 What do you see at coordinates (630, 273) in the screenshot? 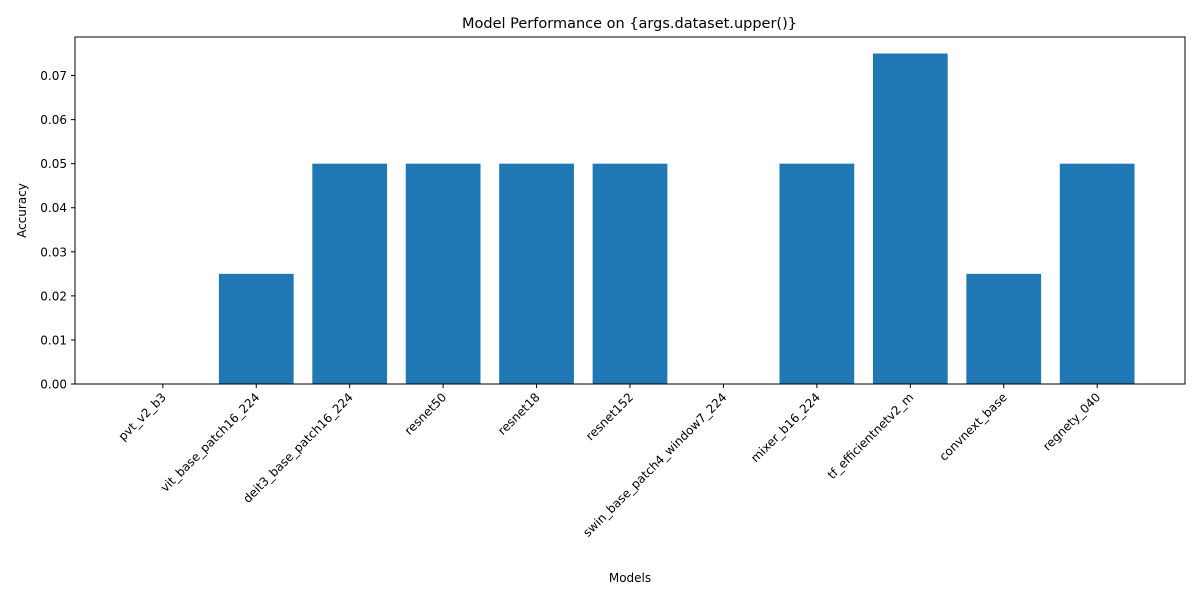
I see `bar-resnet152` at bounding box center [630, 273].